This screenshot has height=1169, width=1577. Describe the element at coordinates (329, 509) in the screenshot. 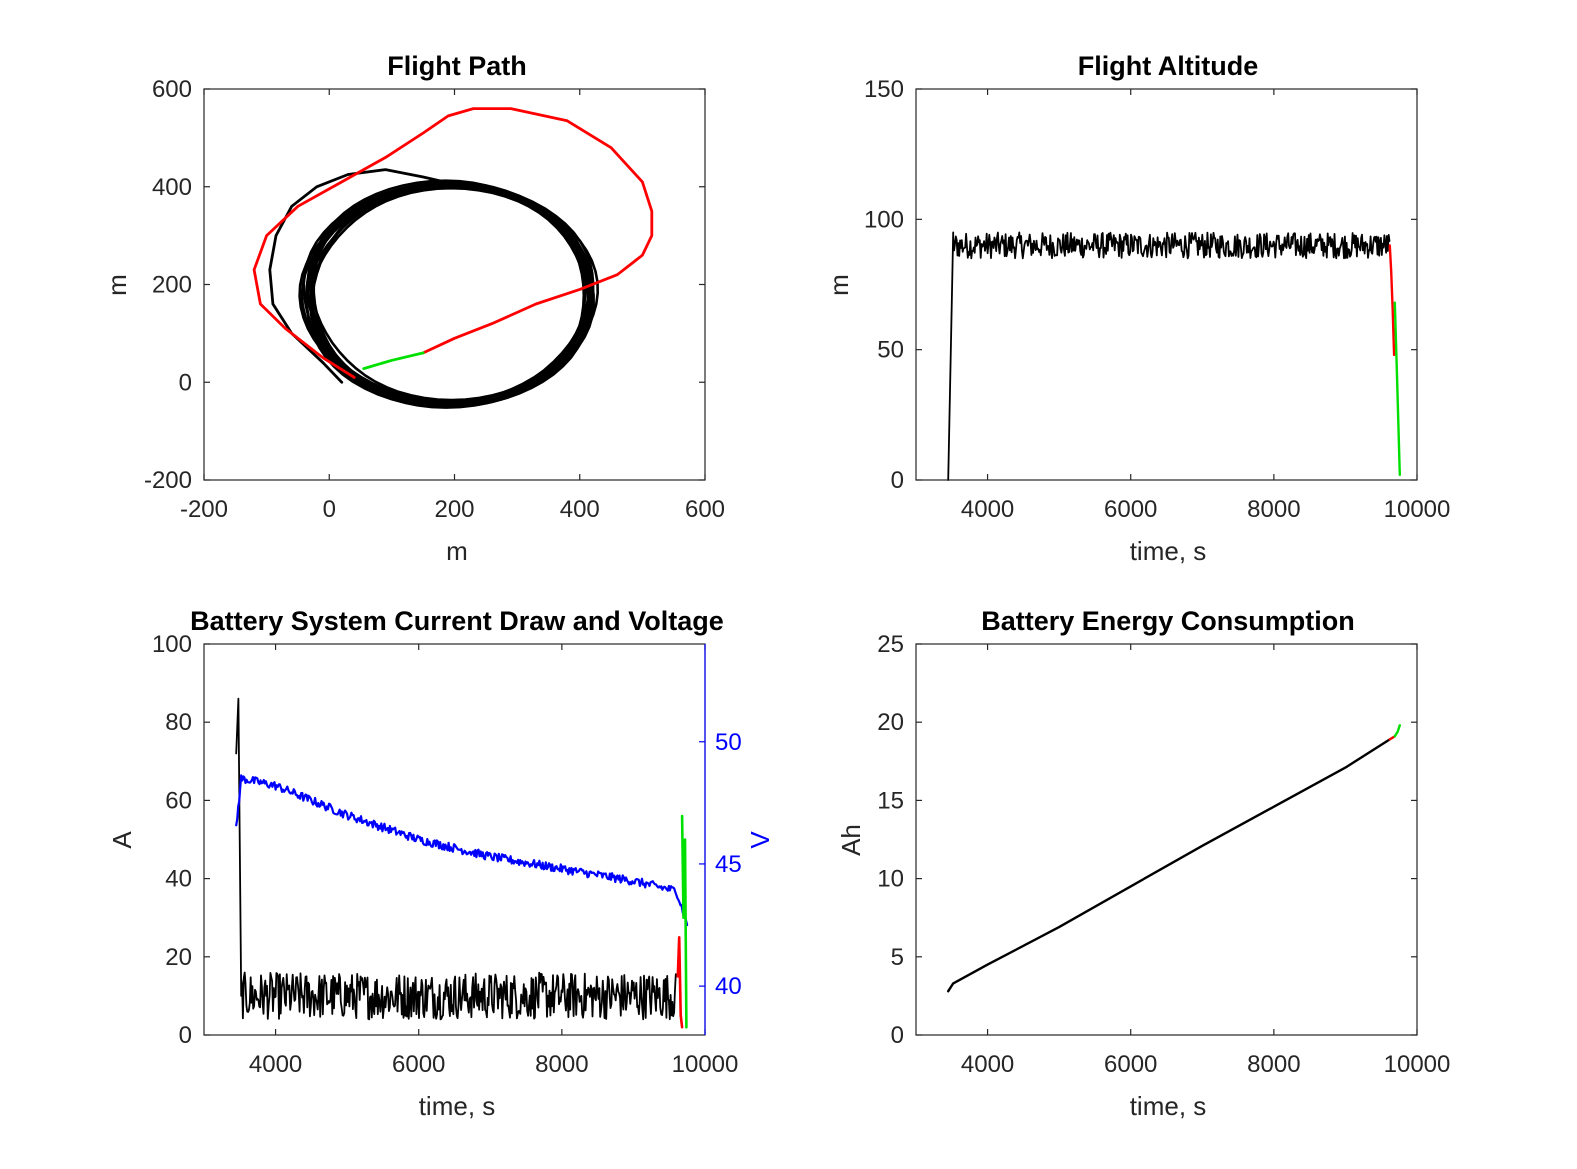

I see `x-tick-label: 0` at that location.